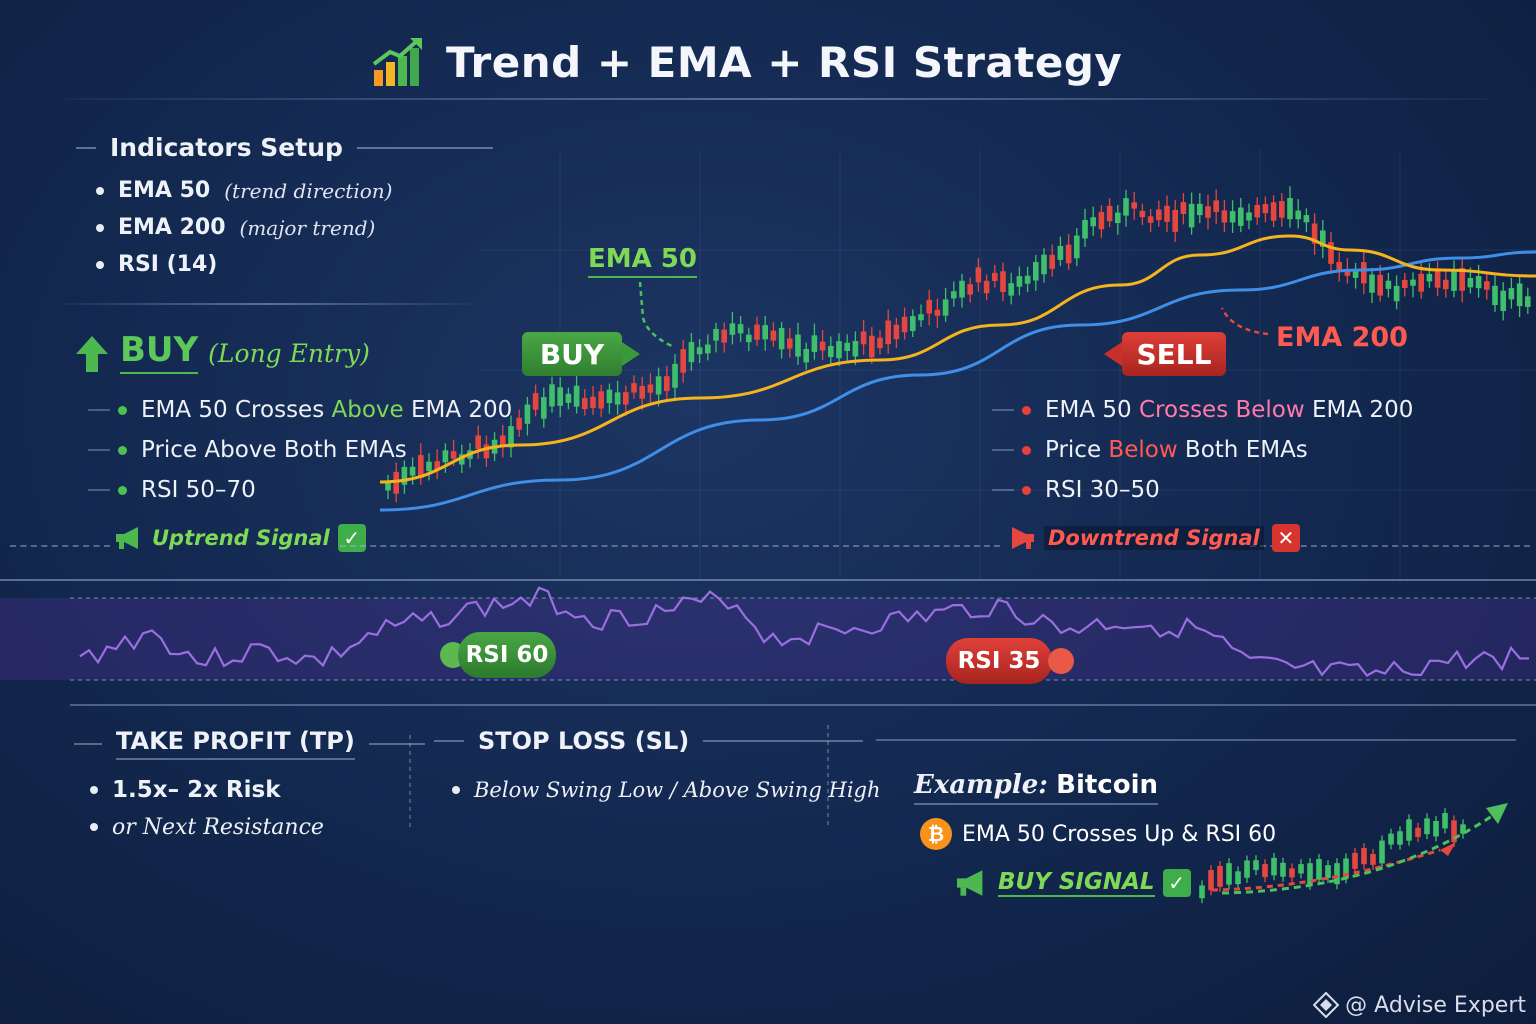 The width and height of the screenshot is (1536, 1024). Describe the element at coordinates (642, 261) in the screenshot. I see `ema50-label: EMA 50` at that location.